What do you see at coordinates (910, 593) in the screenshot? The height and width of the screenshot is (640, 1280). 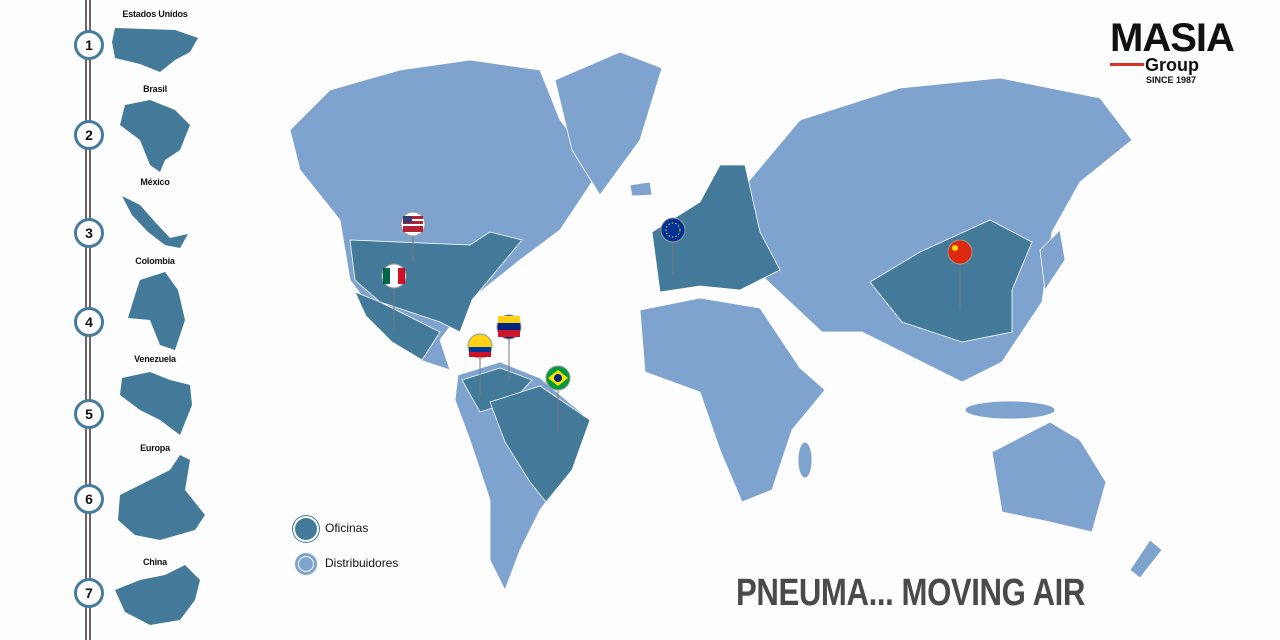 I see `slogan: PNEUMA... MOVING AIR` at bounding box center [910, 593].